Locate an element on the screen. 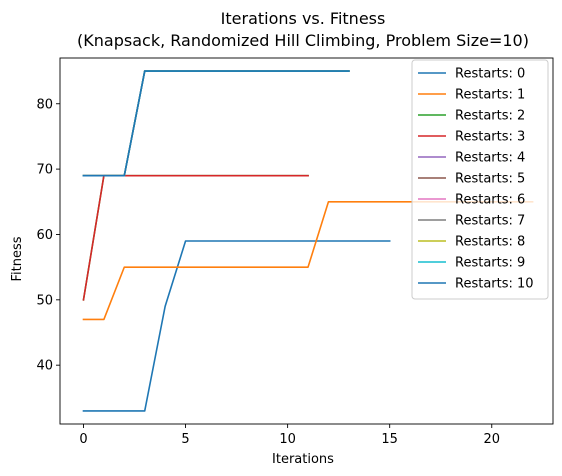 This screenshot has width=562, height=476. x-tick-label-3: 15 is located at coordinates (389, 439).